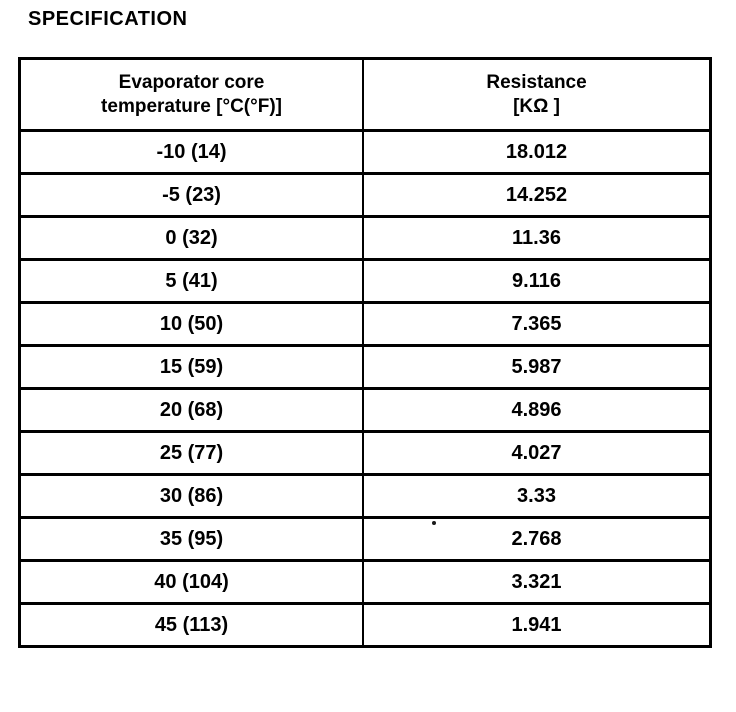 This screenshot has height=712, width=736. Describe the element at coordinates (191, 410) in the screenshot. I see `temperature-cell: 20 (68)` at that location.